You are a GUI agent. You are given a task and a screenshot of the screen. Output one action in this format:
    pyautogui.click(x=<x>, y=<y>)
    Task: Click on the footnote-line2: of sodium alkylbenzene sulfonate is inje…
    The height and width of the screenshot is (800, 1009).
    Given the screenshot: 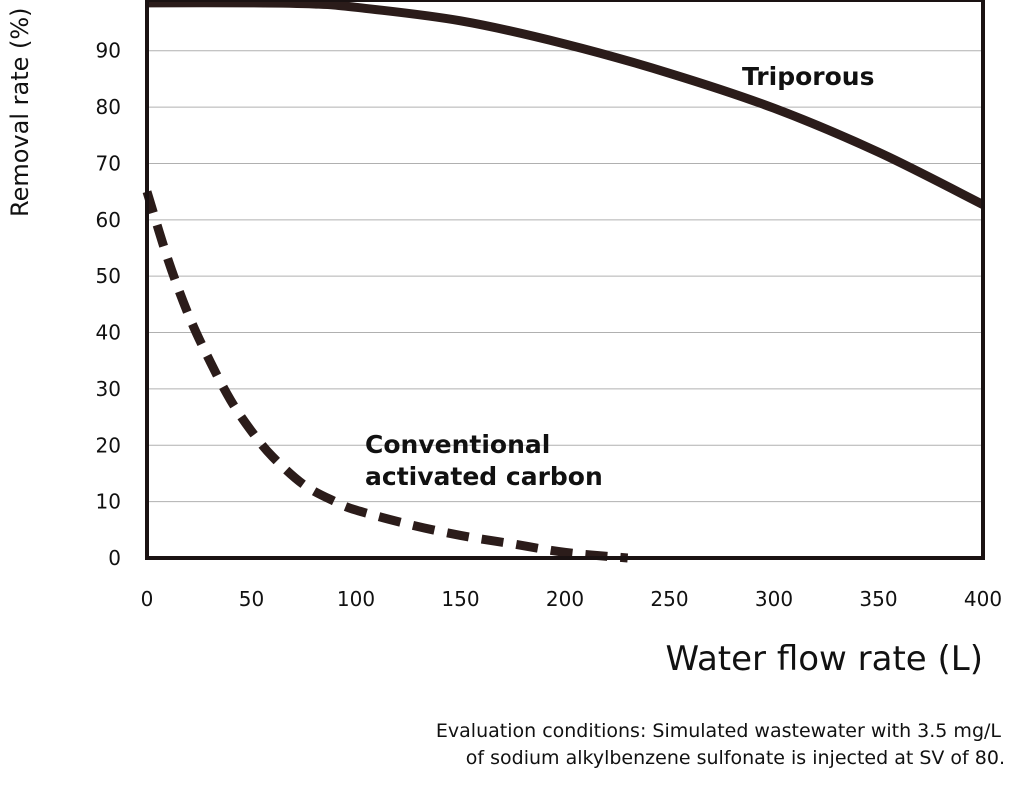 What is the action you would take?
    pyautogui.click(x=735, y=758)
    